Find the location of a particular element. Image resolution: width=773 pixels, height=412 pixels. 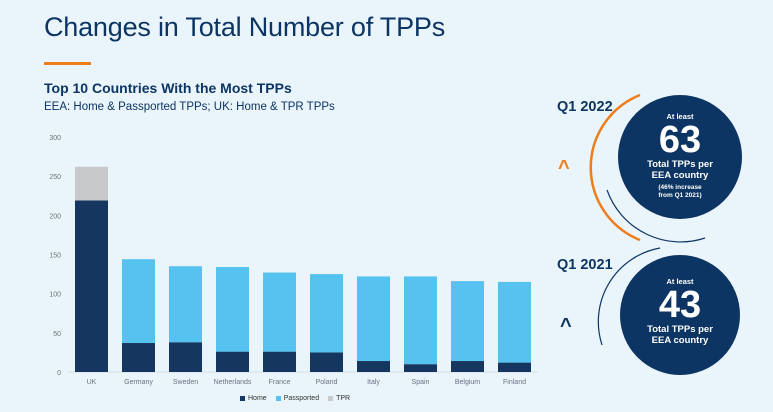

bar-passported-finland is located at coordinates (514, 322).